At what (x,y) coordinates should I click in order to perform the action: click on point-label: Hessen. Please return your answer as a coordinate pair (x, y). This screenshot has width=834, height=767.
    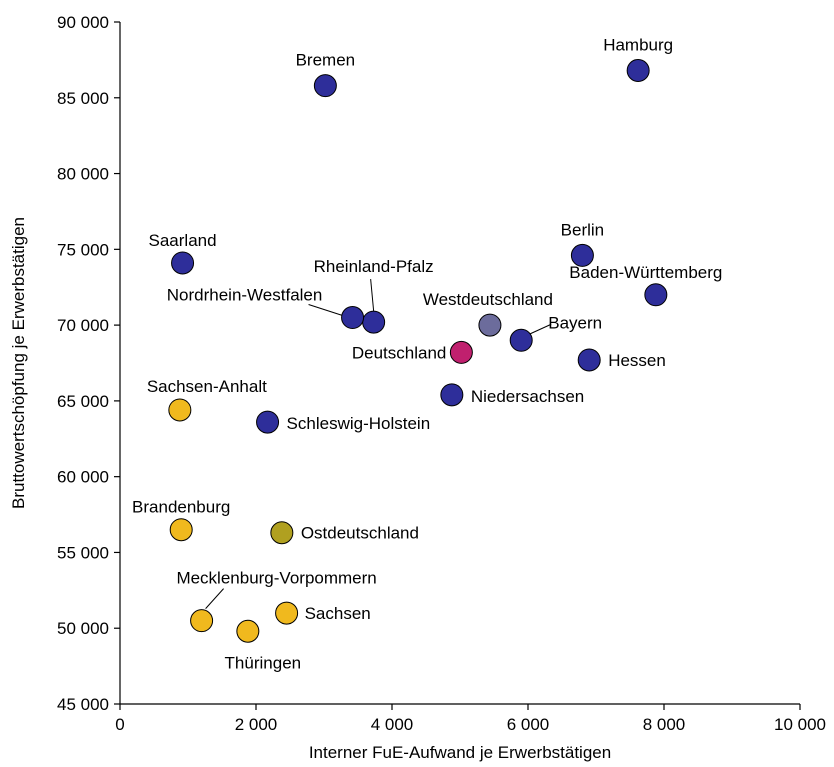
    Looking at the image, I should click on (637, 360).